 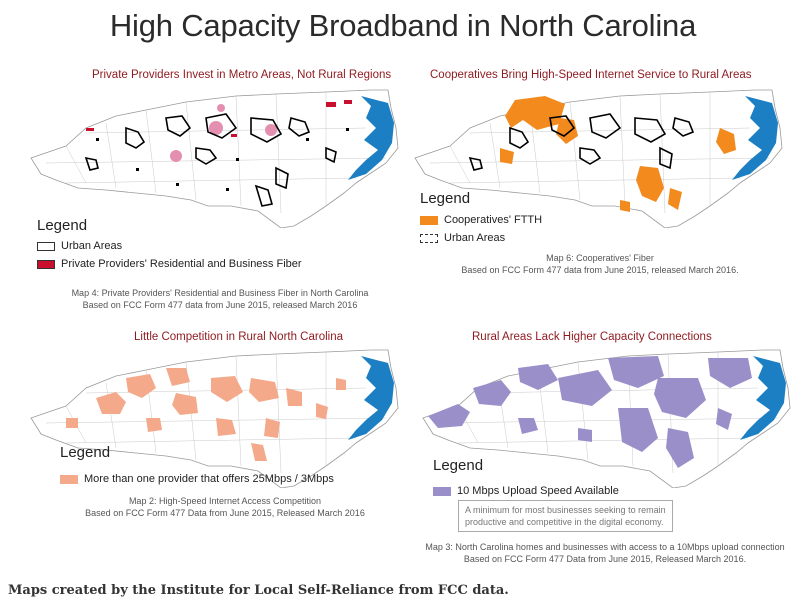 I want to click on panel2-legend-urban: Urban Areas, so click(x=462, y=238).